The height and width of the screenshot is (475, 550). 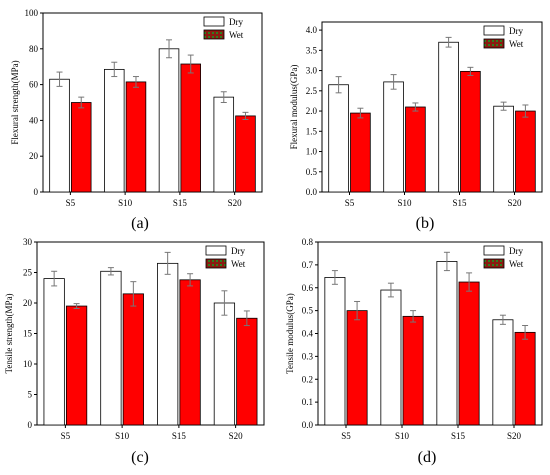 What do you see at coordinates (34, 49) in the screenshot?
I see `y-tick-label: 80` at bounding box center [34, 49].